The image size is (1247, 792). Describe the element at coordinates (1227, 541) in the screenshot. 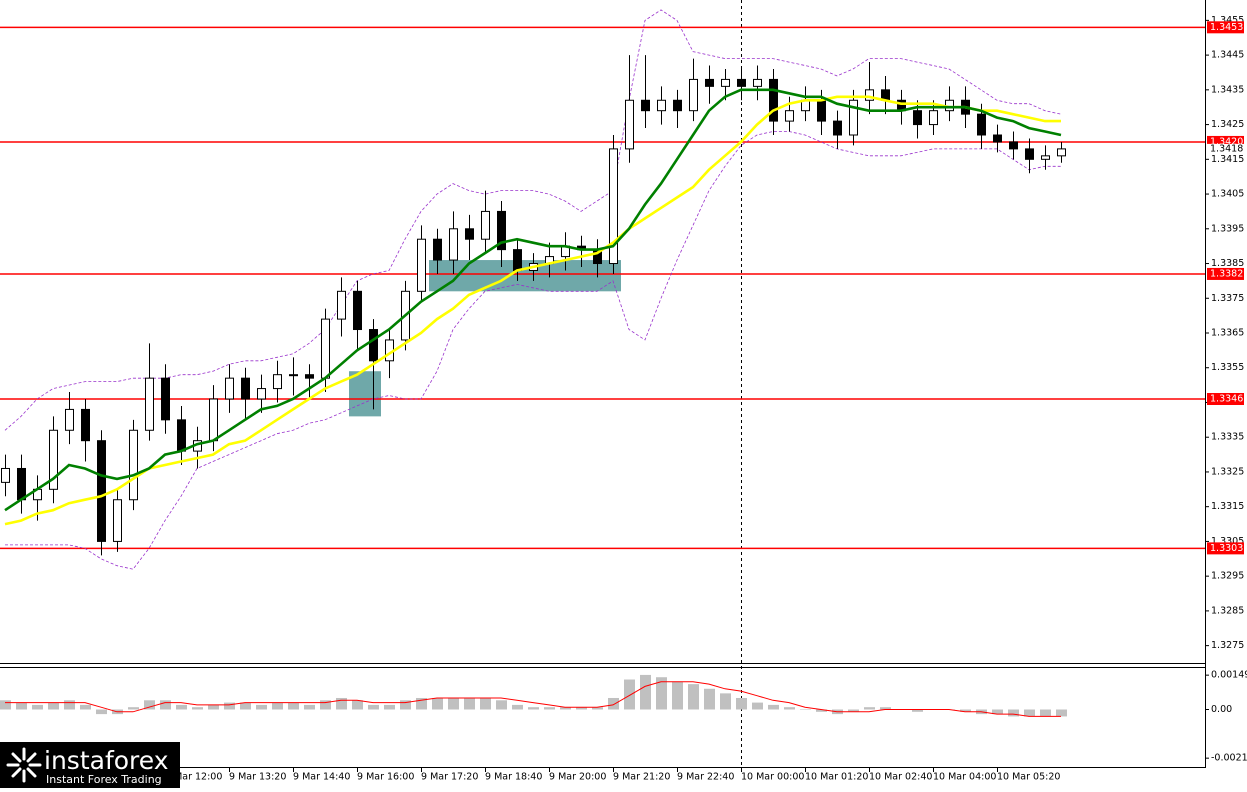

I see `y-tick-label: 1.3305` at that location.